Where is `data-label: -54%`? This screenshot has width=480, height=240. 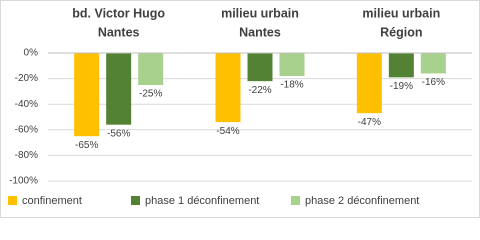 data-label: -54% is located at coordinates (227, 131).